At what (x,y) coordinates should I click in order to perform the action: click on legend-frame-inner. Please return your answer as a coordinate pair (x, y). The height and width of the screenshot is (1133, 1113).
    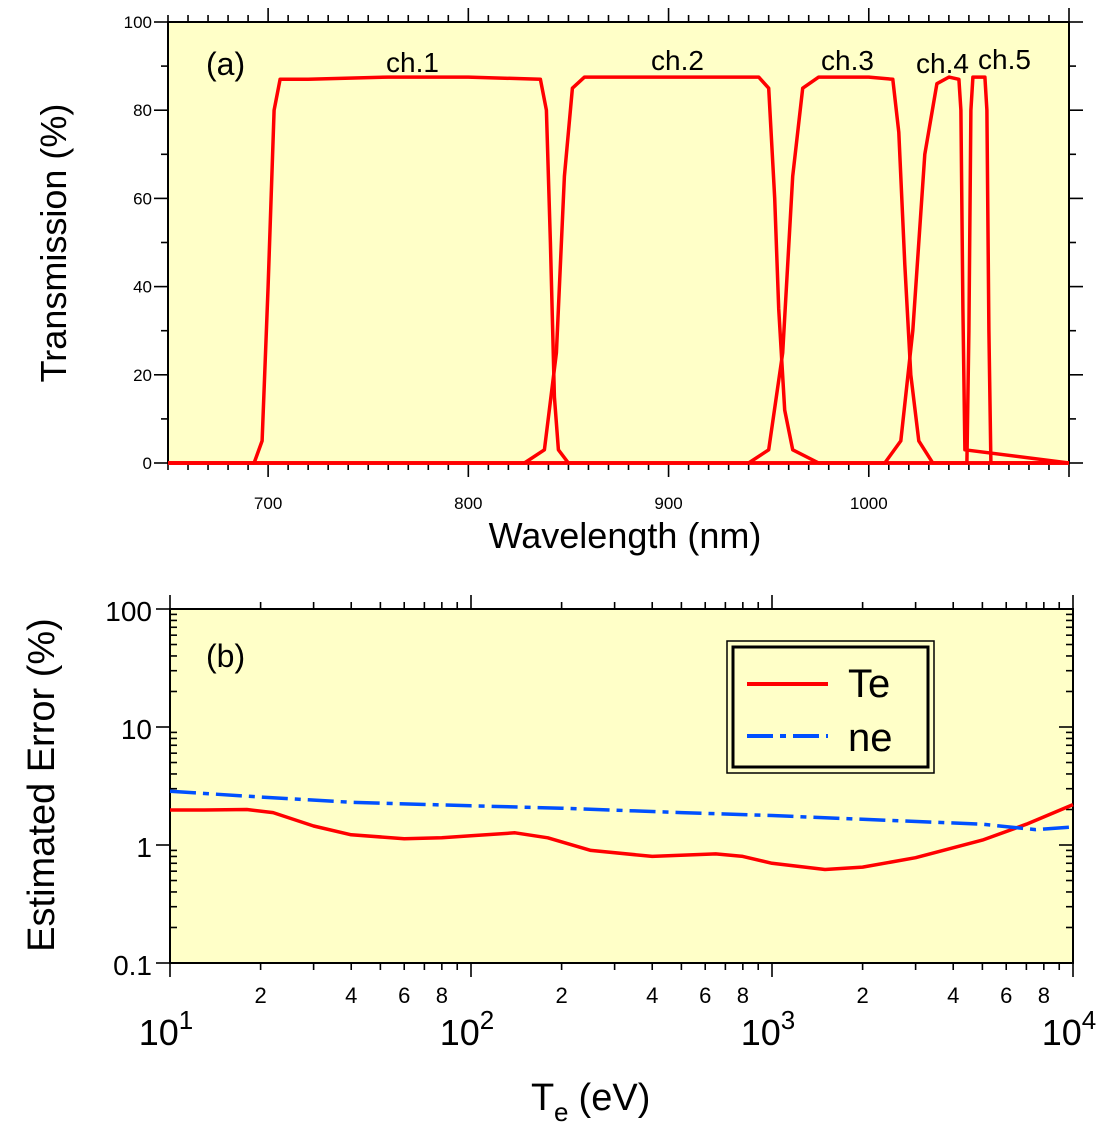
    Looking at the image, I should click on (830, 707).